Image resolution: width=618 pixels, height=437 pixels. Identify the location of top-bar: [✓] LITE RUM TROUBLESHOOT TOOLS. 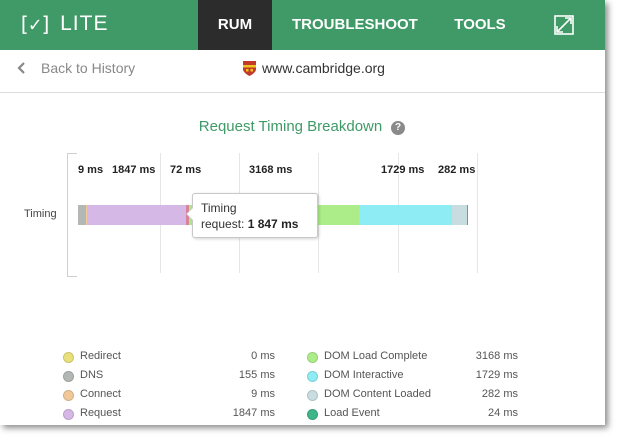
(302, 25).